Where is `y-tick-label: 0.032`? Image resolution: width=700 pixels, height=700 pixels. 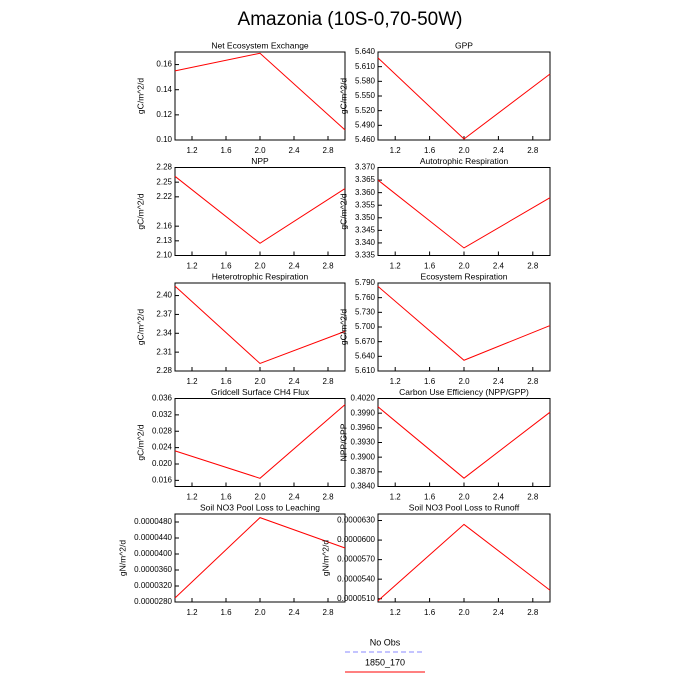 y-tick-label: 0.032 is located at coordinates (162, 414).